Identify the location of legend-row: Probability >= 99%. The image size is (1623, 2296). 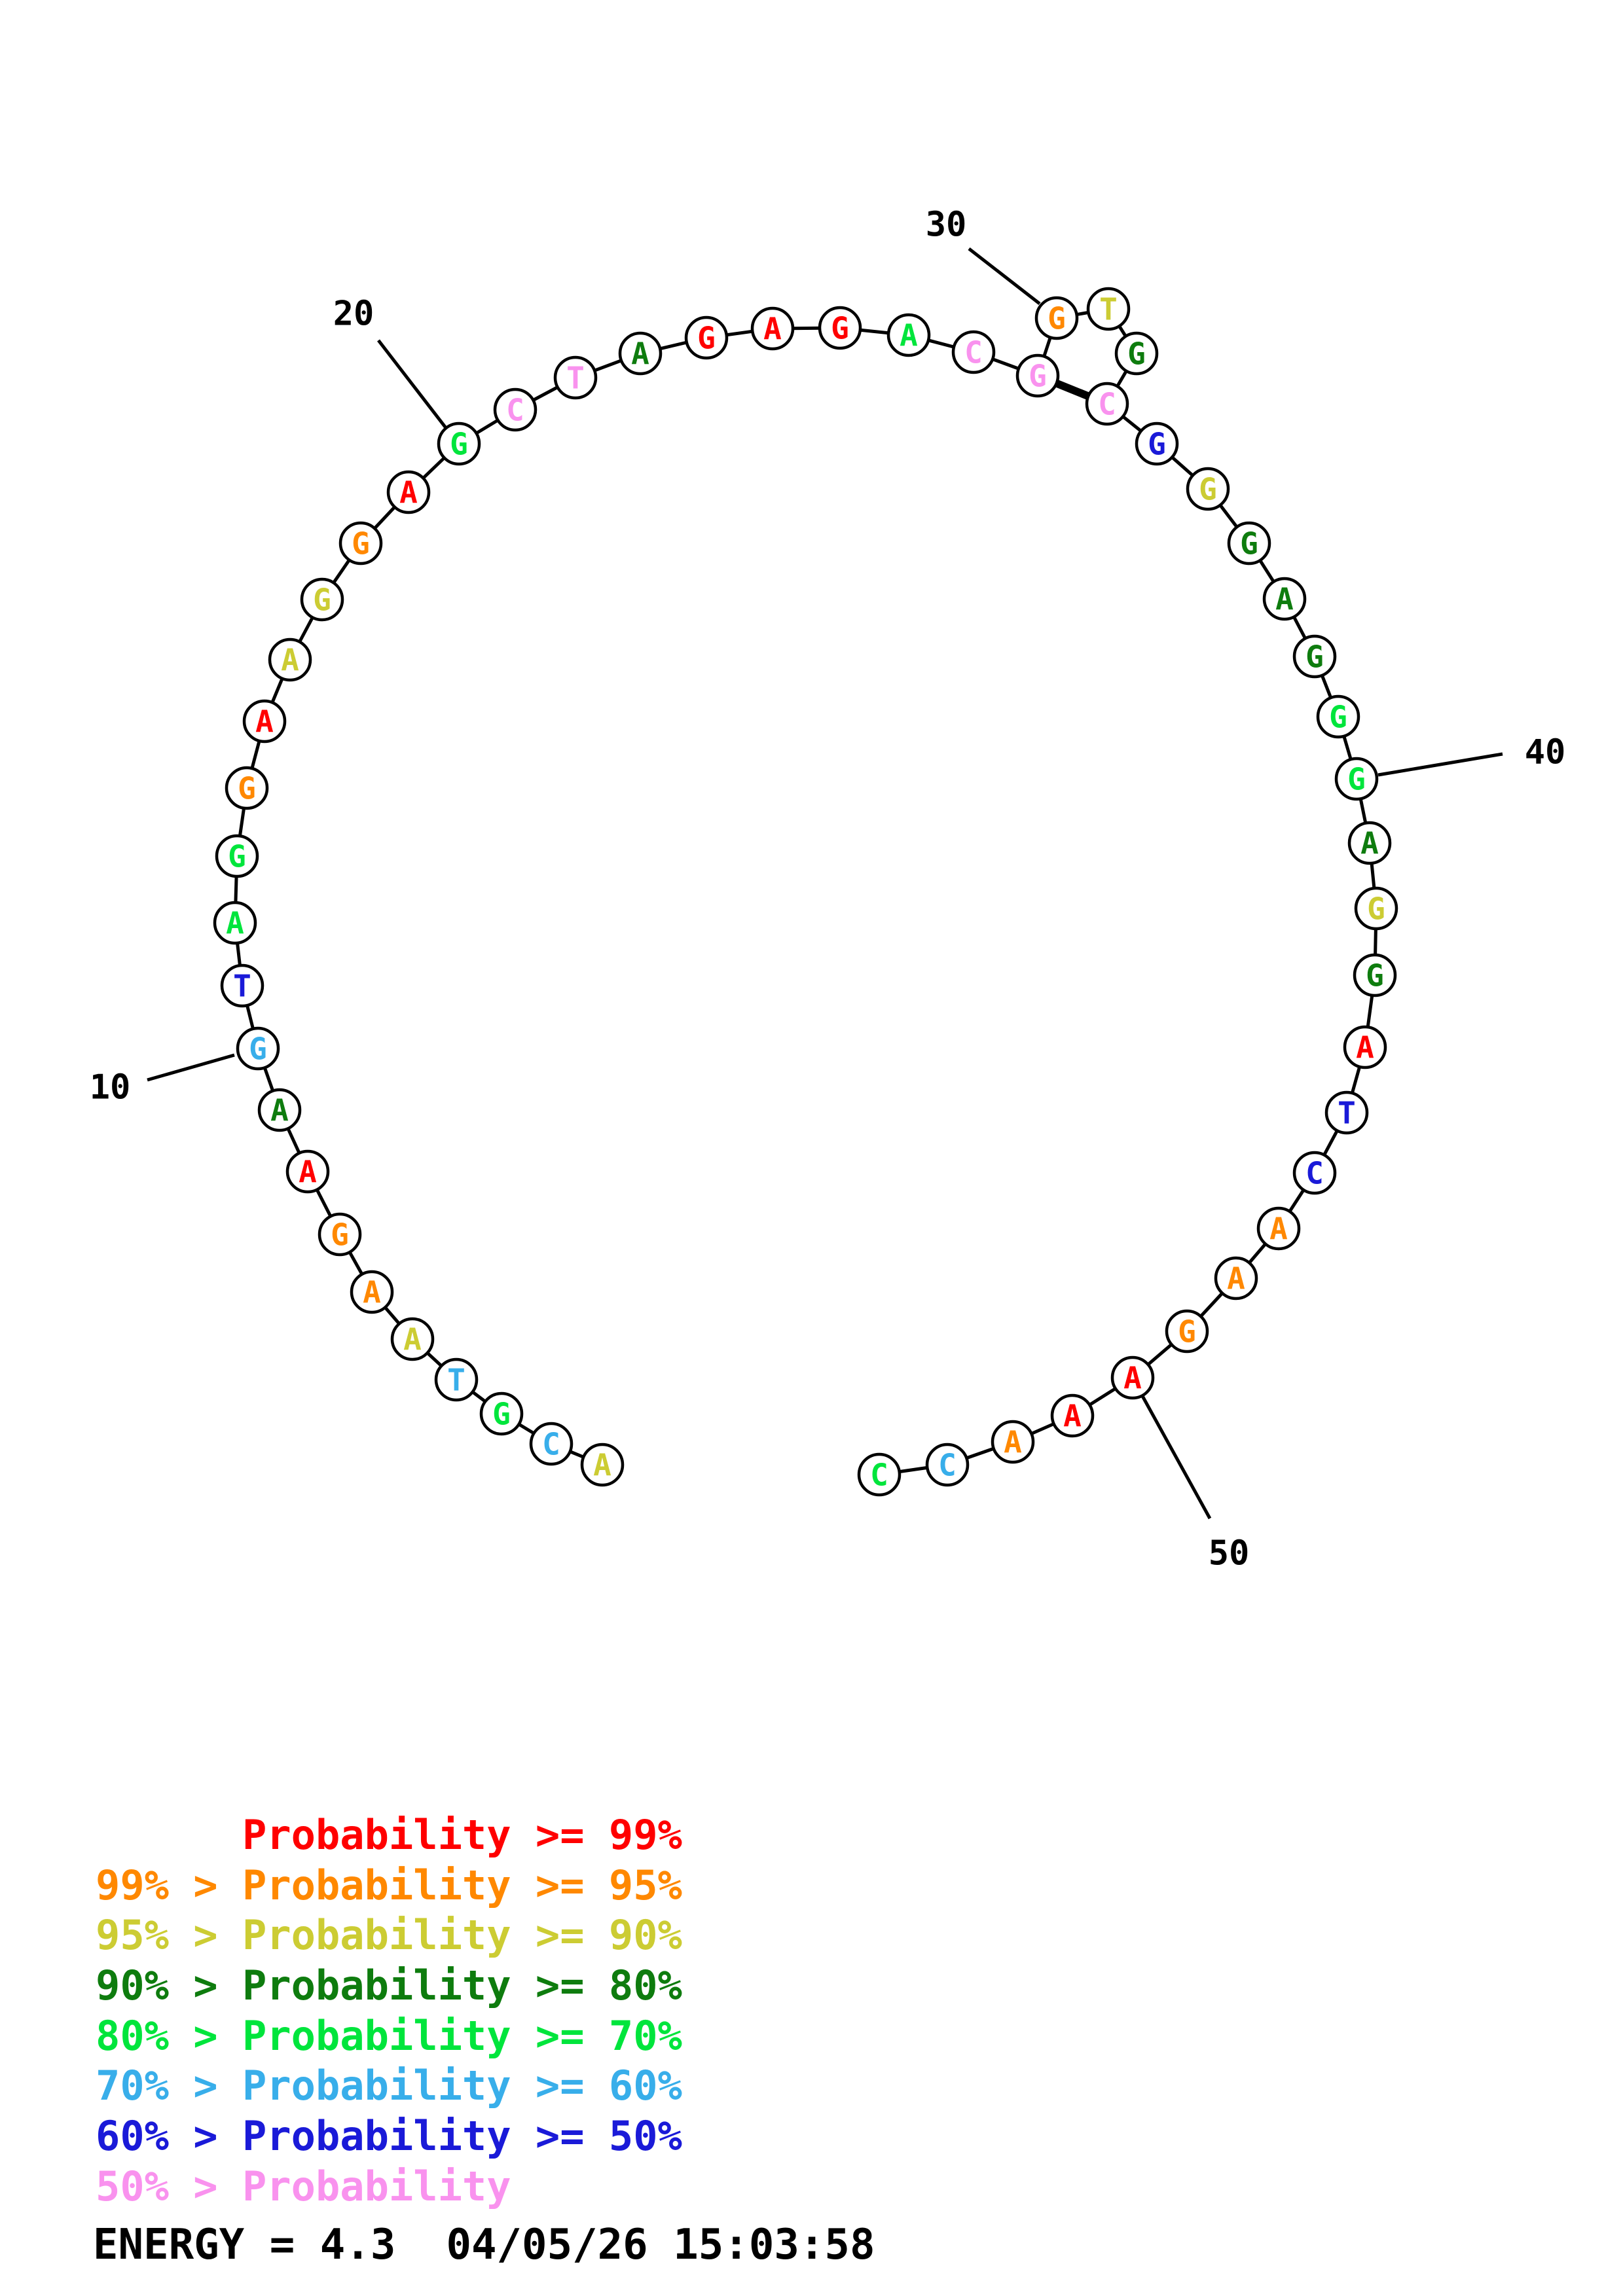
(389, 1835).